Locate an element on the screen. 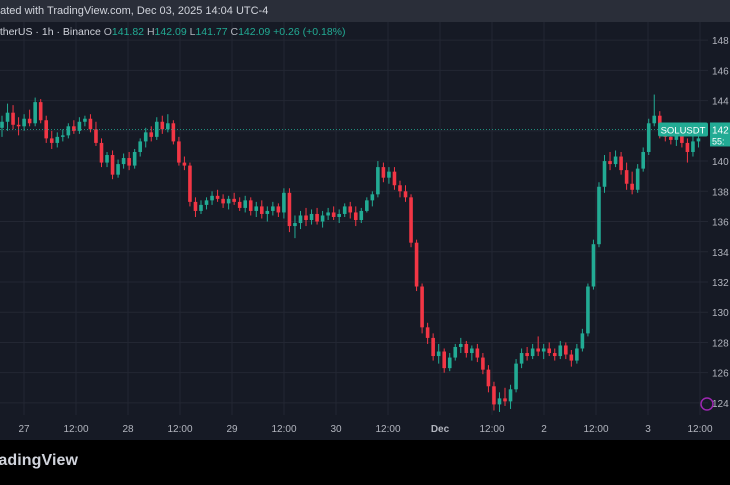  price-tag-value: 142 is located at coordinates (720, 130).